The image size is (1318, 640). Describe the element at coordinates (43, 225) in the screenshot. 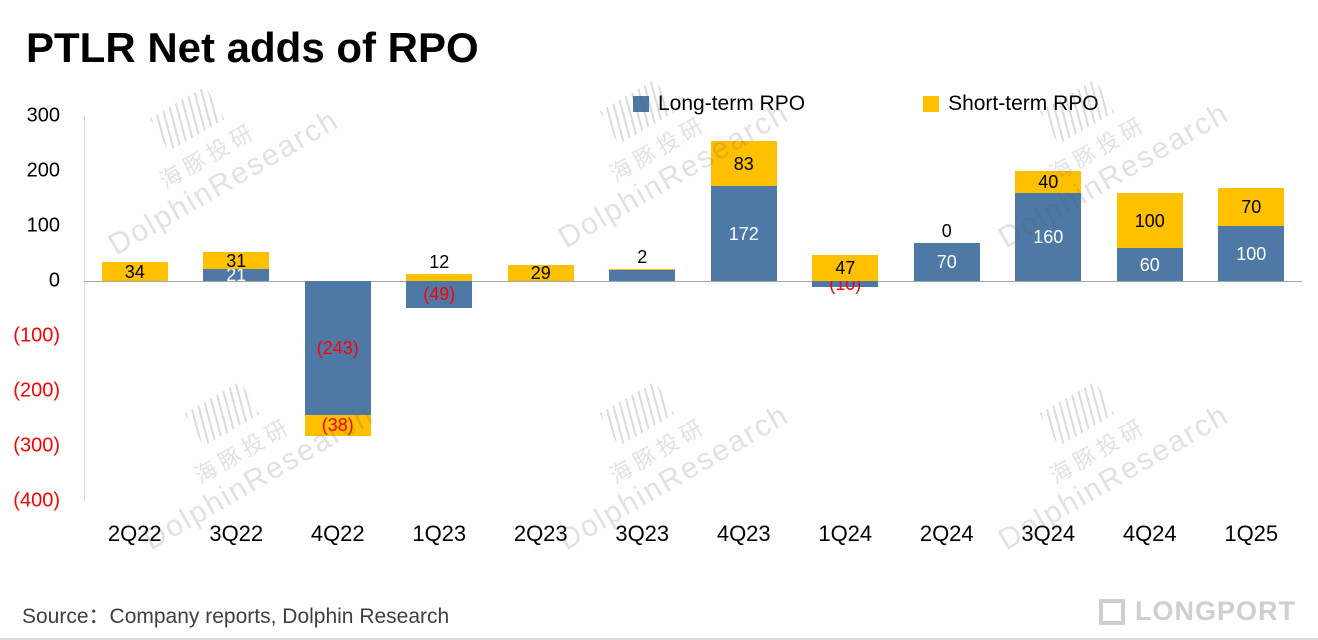

I see `y-tick-label: 100` at that location.